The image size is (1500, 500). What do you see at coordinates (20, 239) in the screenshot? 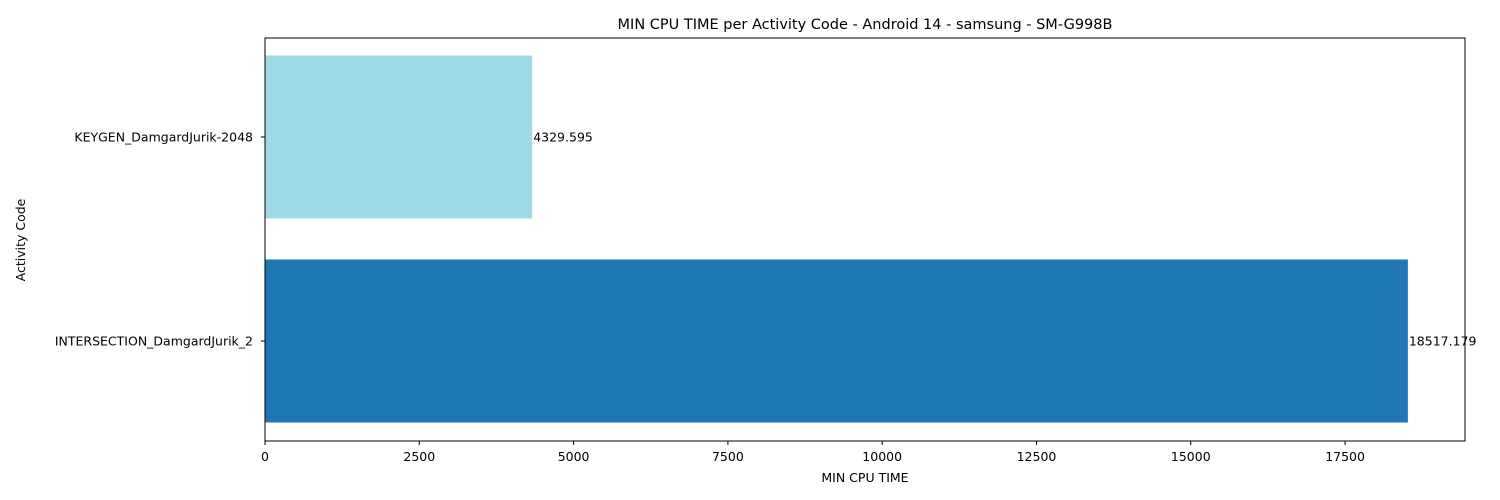
I see `y-axis-label: Activity Code` at bounding box center [20, 239].